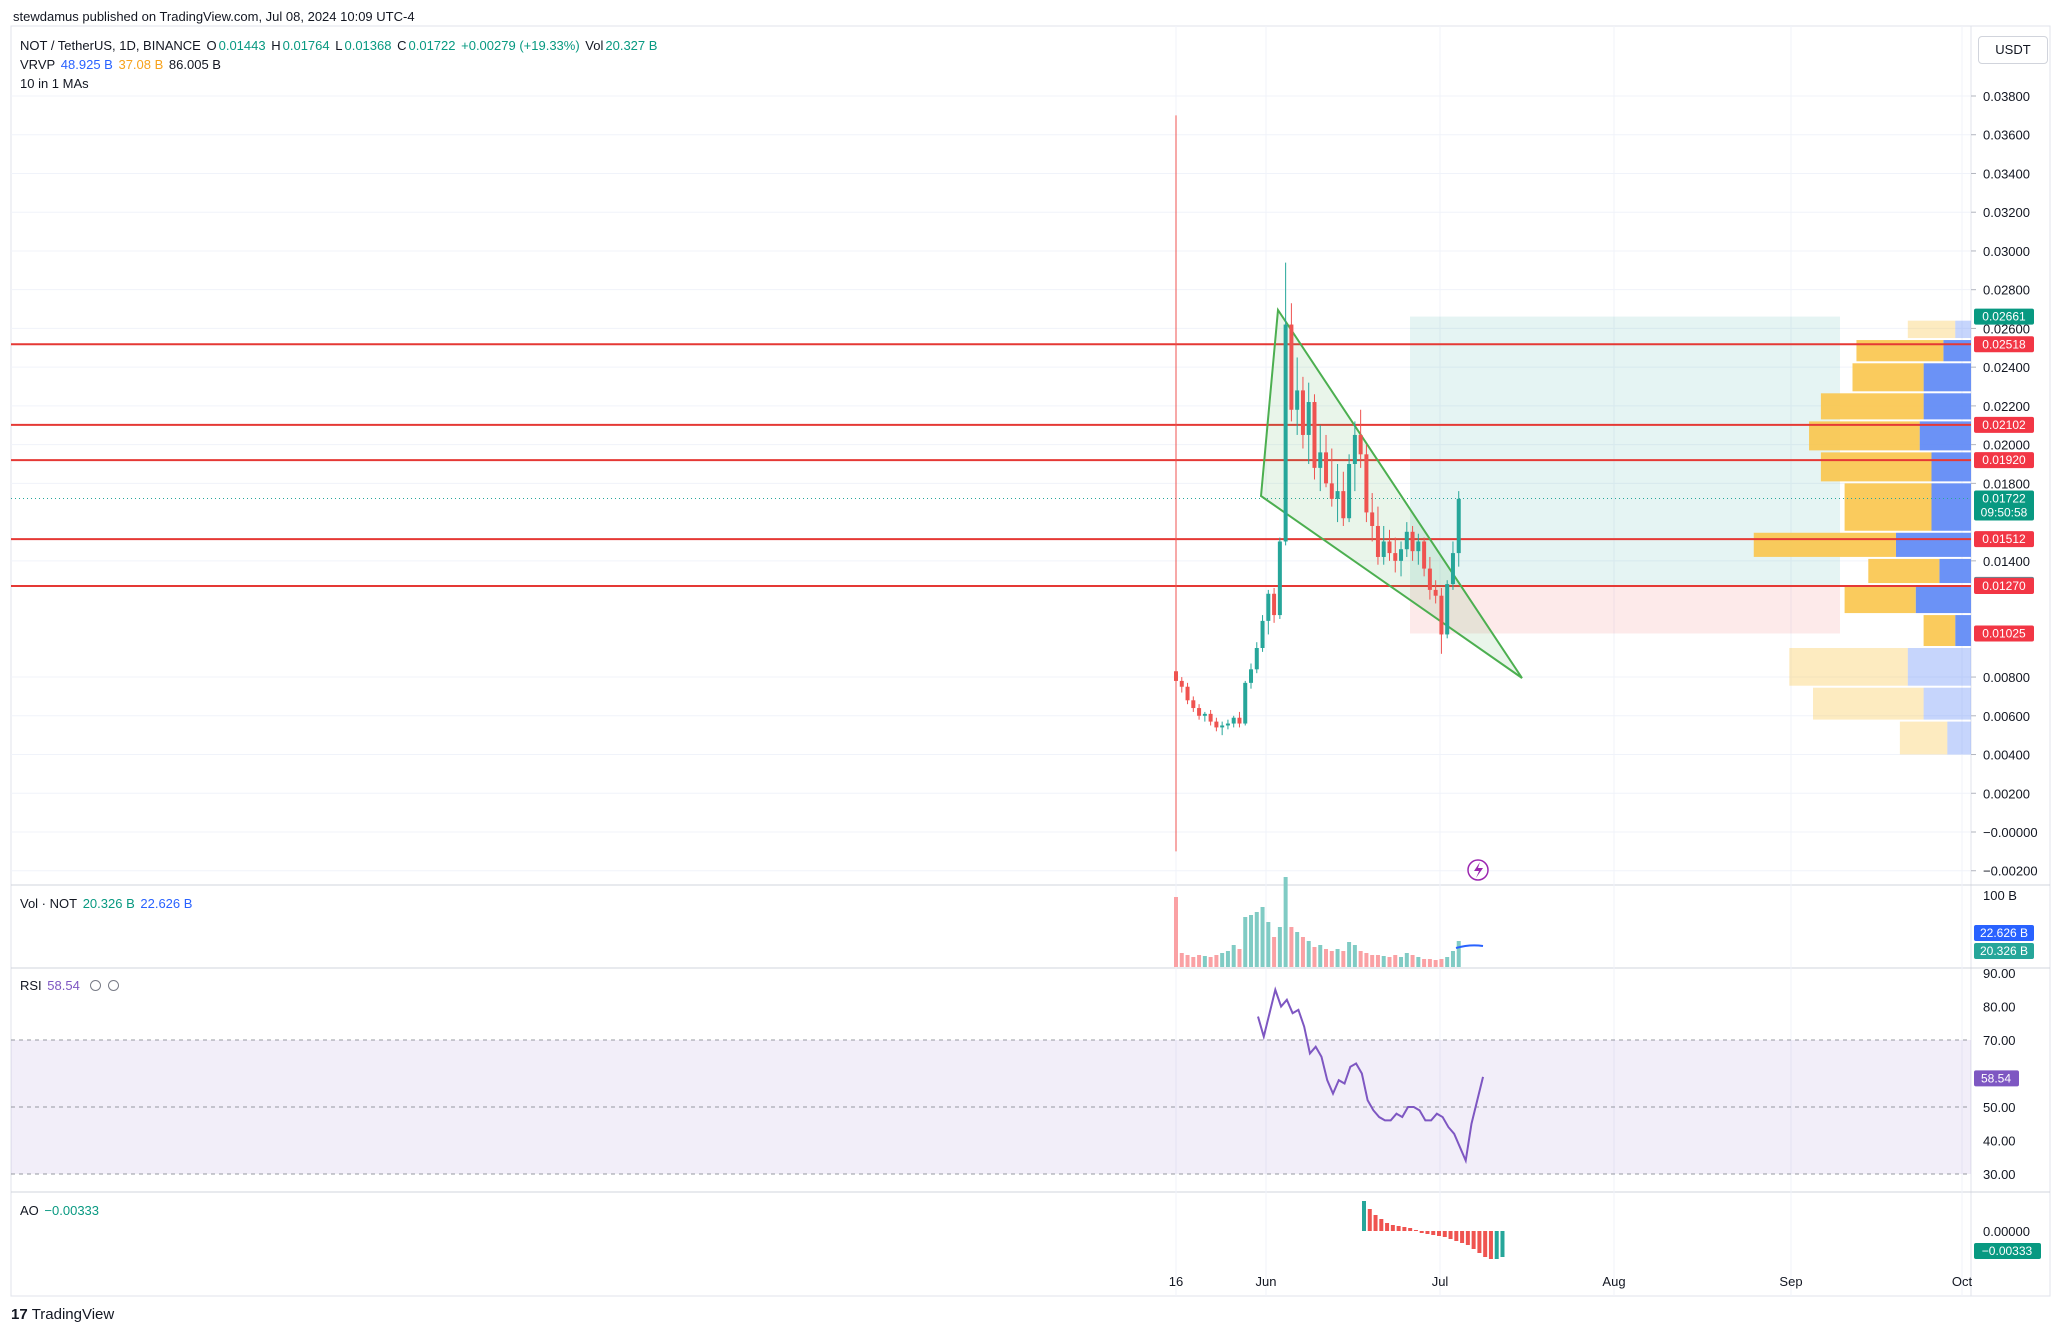 Image resolution: width=2061 pixels, height=1334 pixels. What do you see at coordinates (2006, 367) in the screenshot?
I see `price-tick-label: 0.02400` at bounding box center [2006, 367].